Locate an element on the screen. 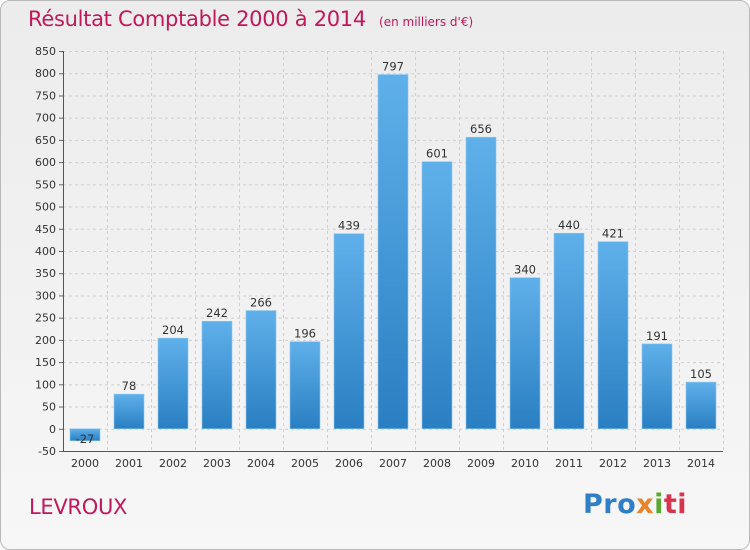  x-tick-label: 2009 is located at coordinates (481, 463).